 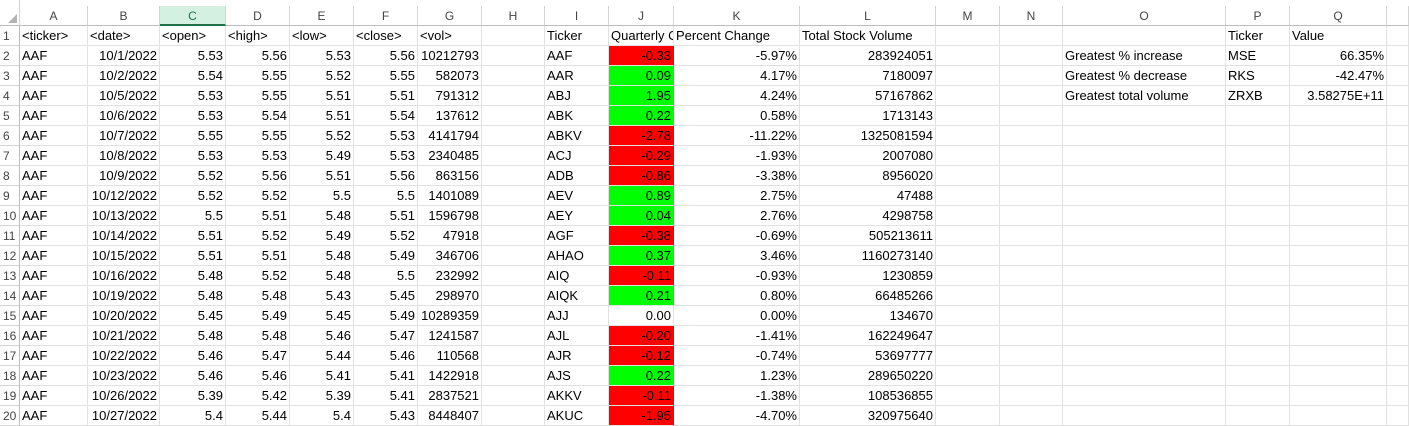 I want to click on summary-percent-cell: -0.69%, so click(x=737, y=236).